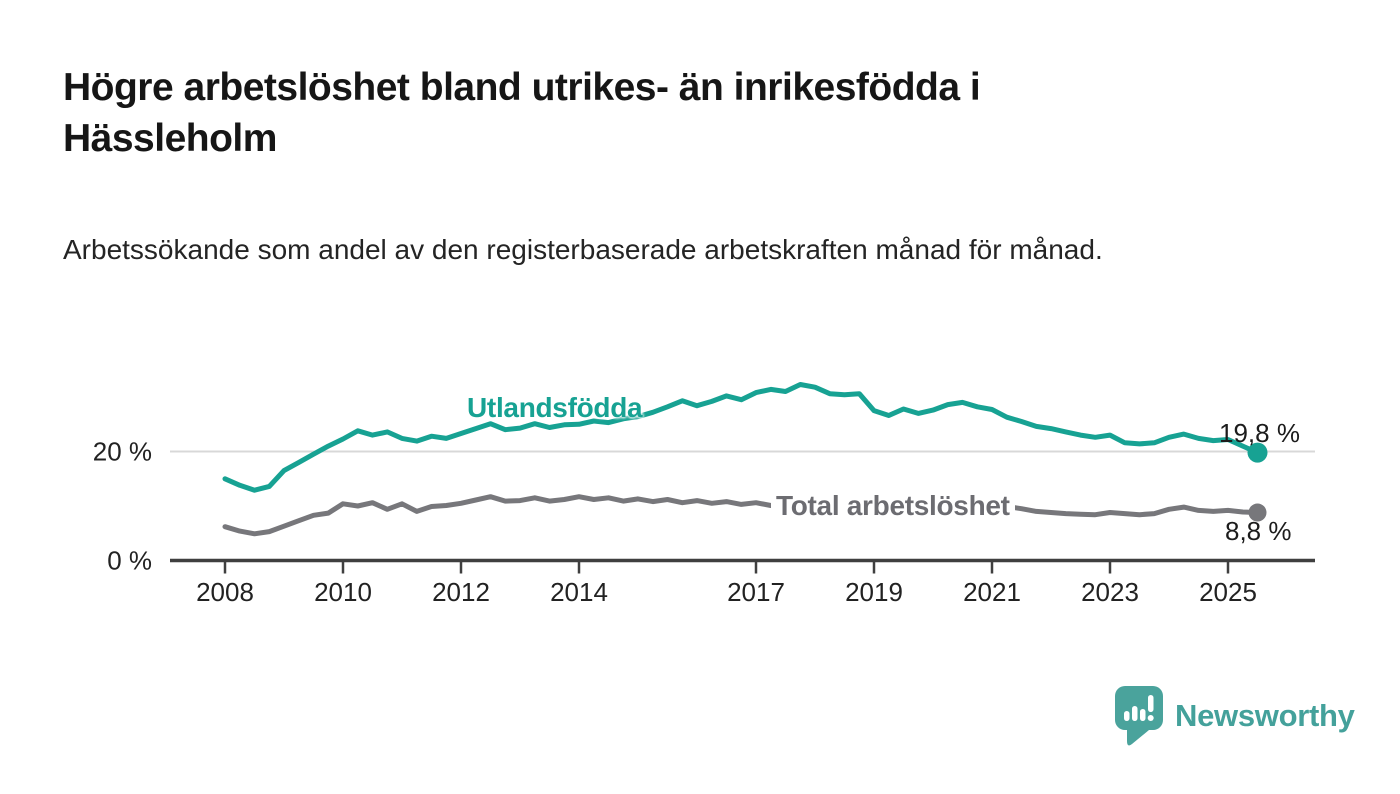 This screenshot has height=794, width=1400. I want to click on x-tick-label: 2017, so click(756, 592).